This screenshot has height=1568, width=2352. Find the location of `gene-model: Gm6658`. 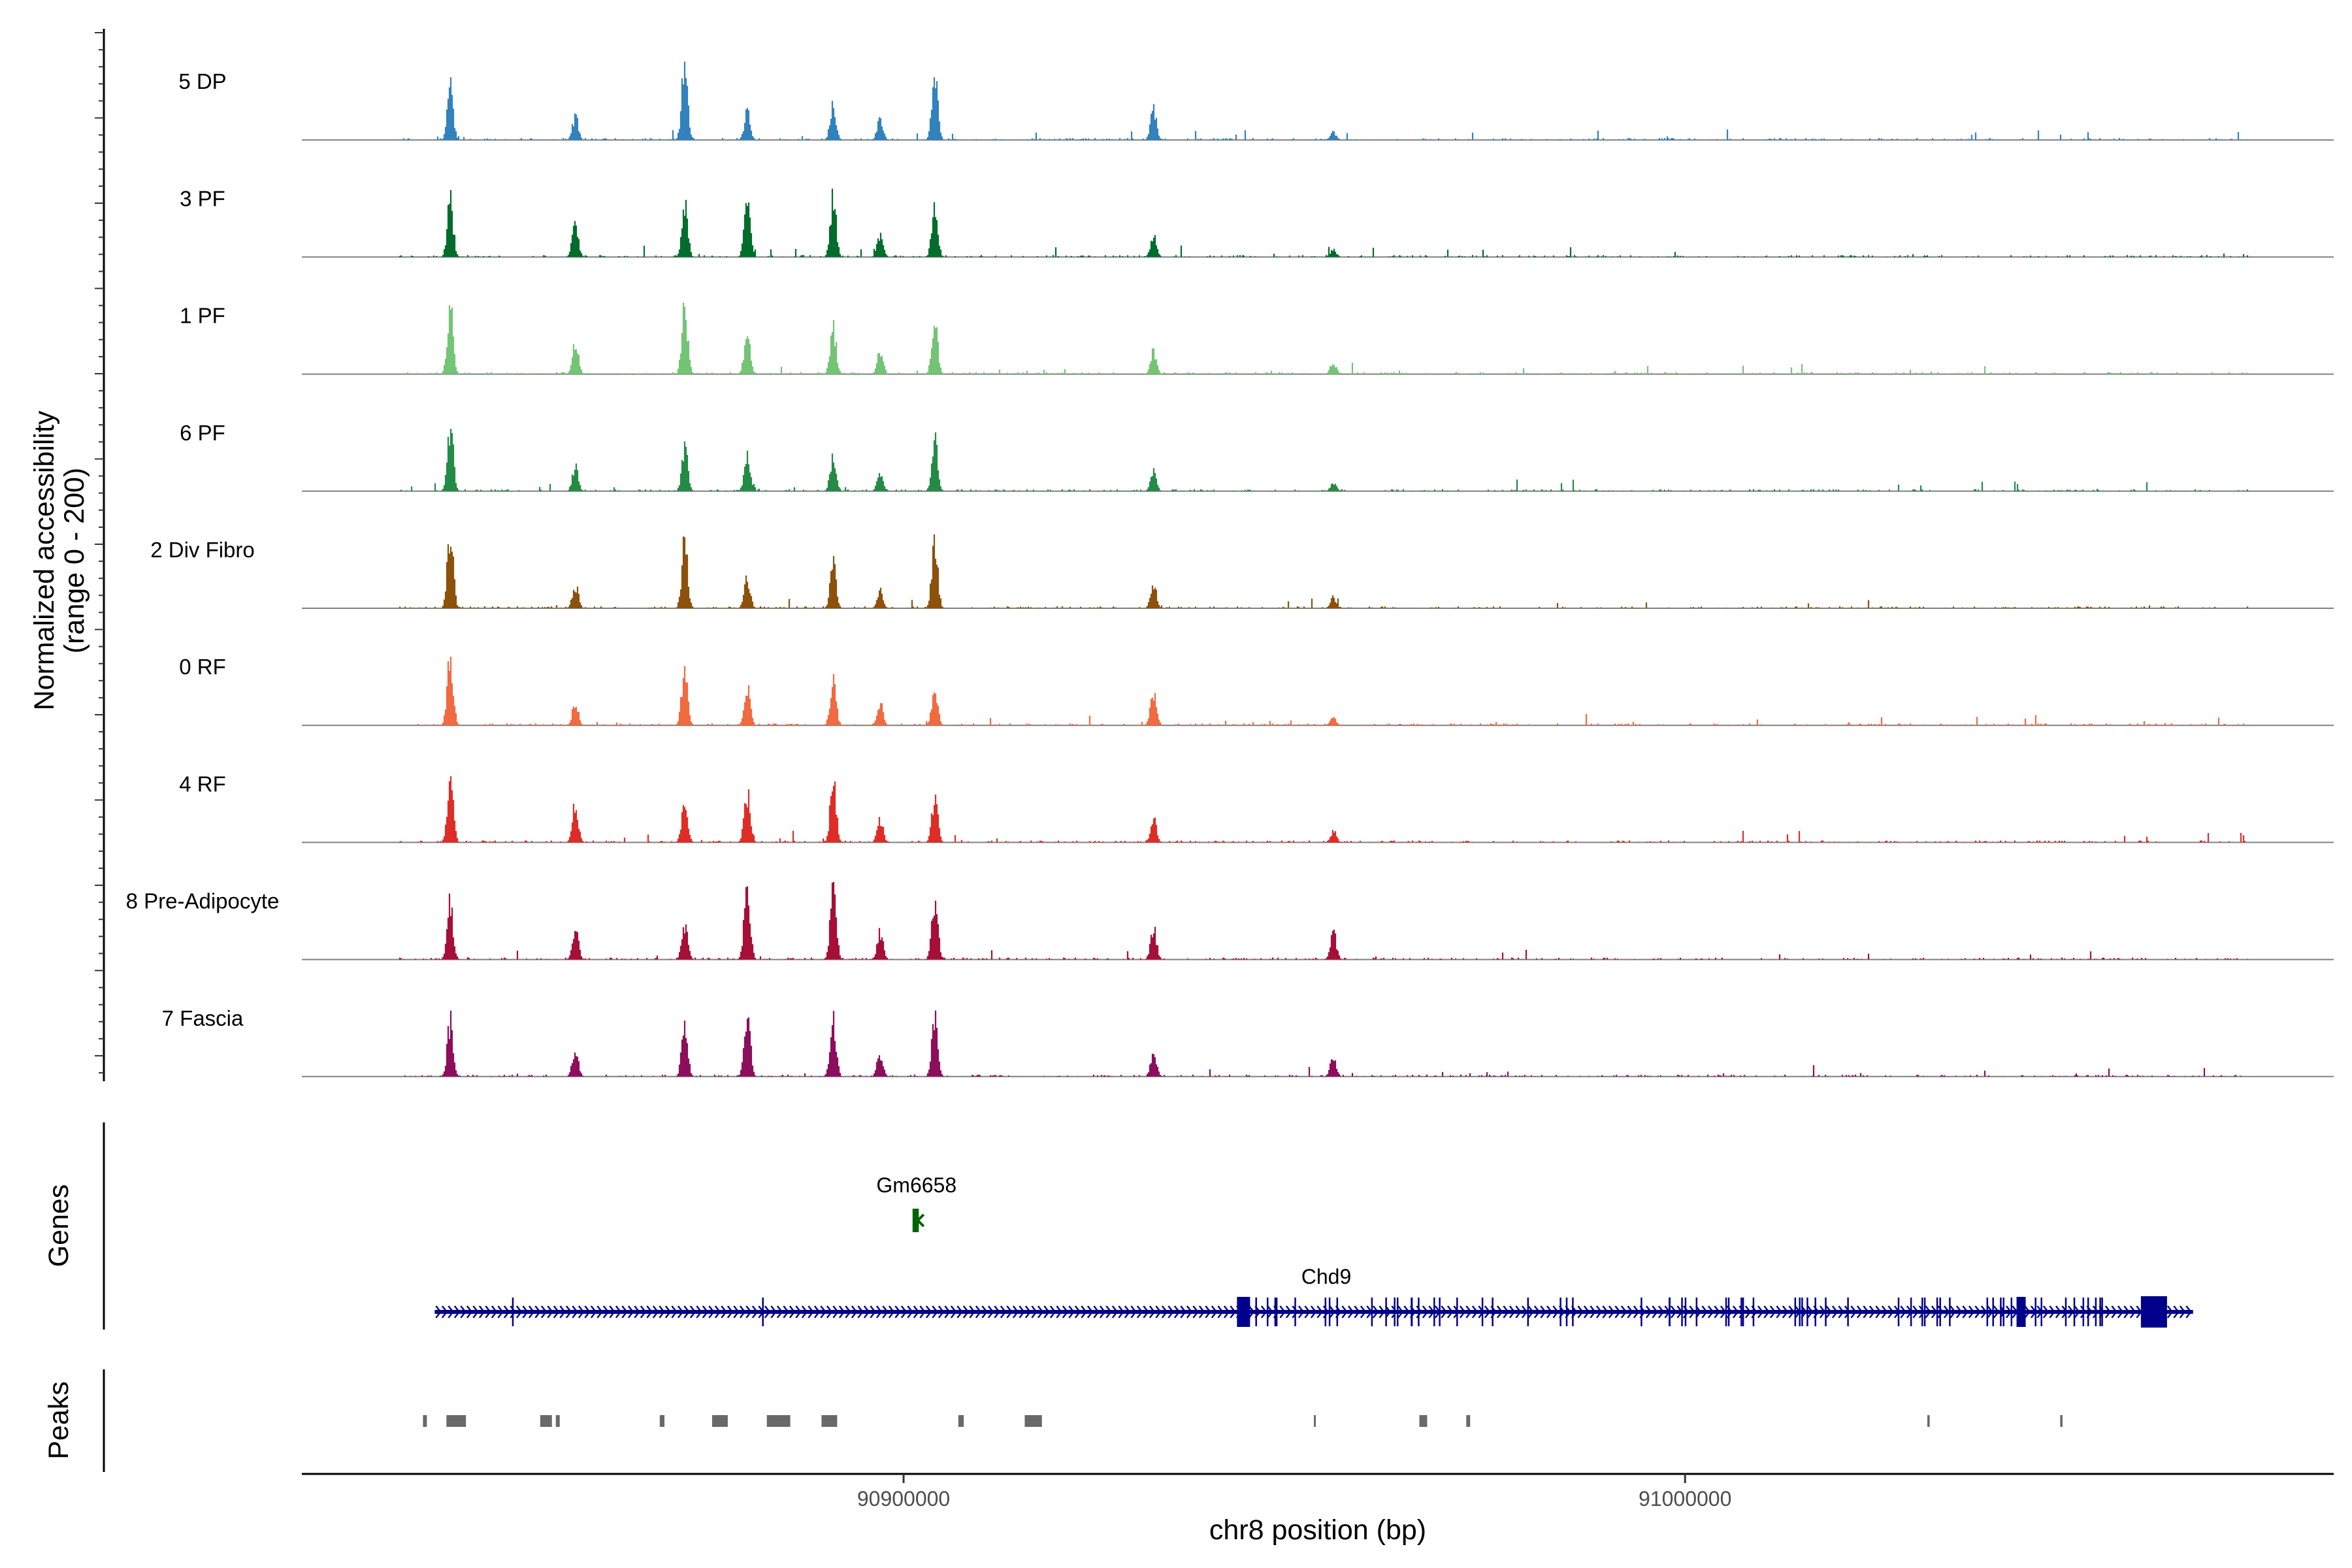

gene-model: Gm6658 is located at coordinates (916, 1202).